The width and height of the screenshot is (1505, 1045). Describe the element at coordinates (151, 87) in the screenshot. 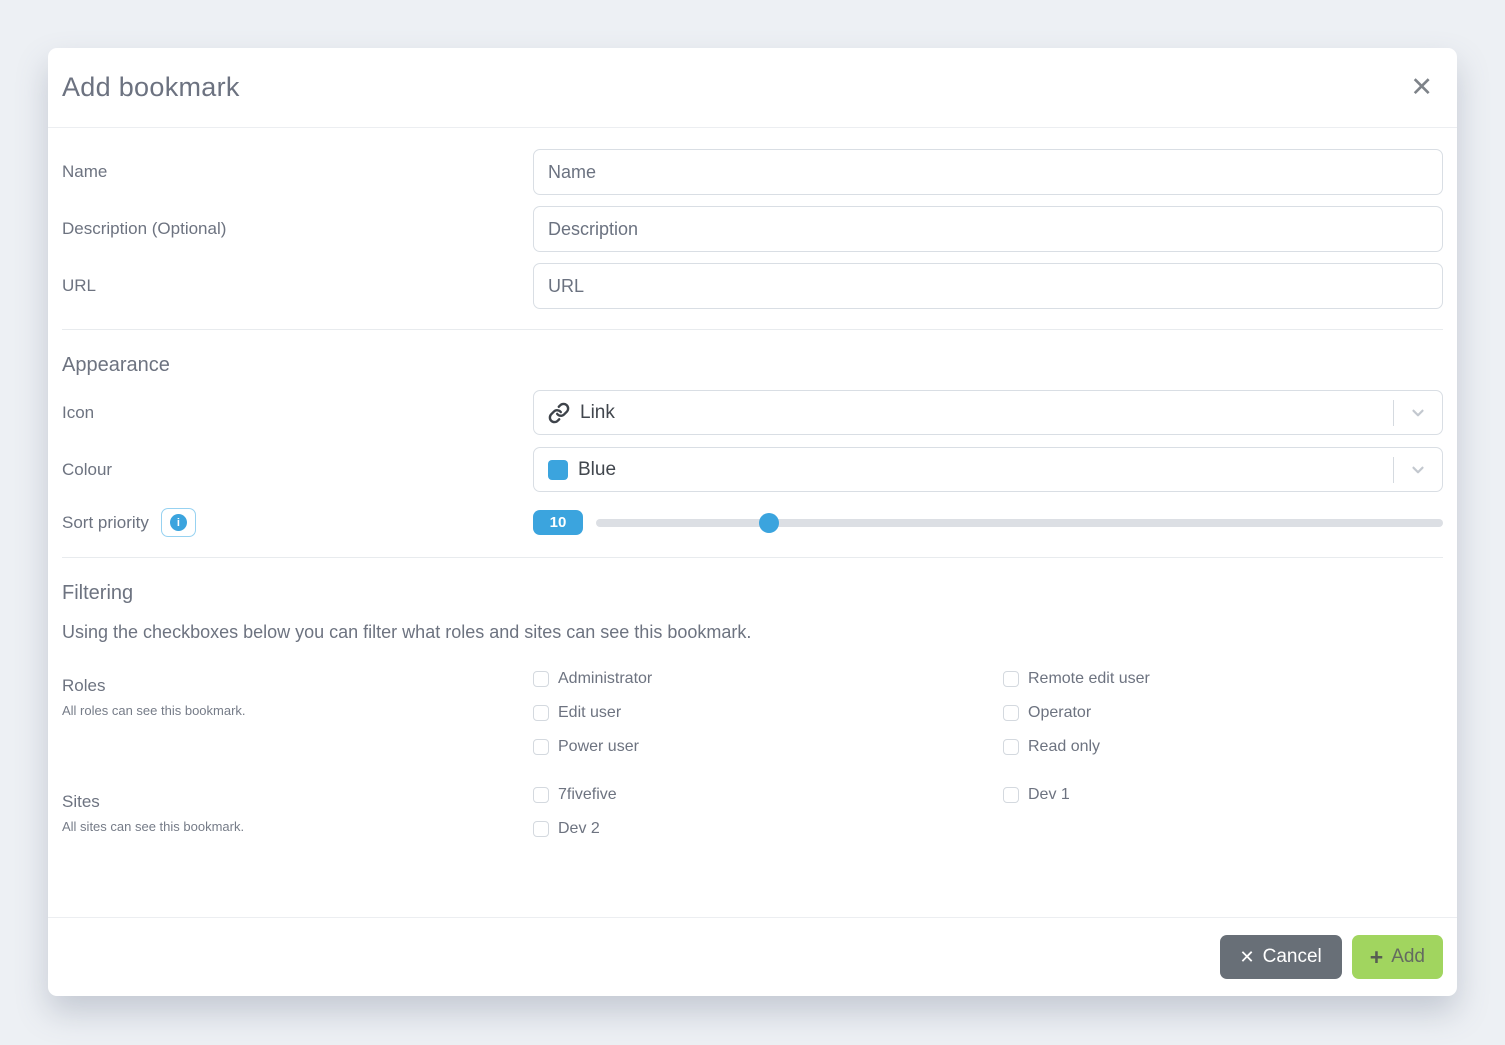

I see `page-title: Add bookmark` at that location.